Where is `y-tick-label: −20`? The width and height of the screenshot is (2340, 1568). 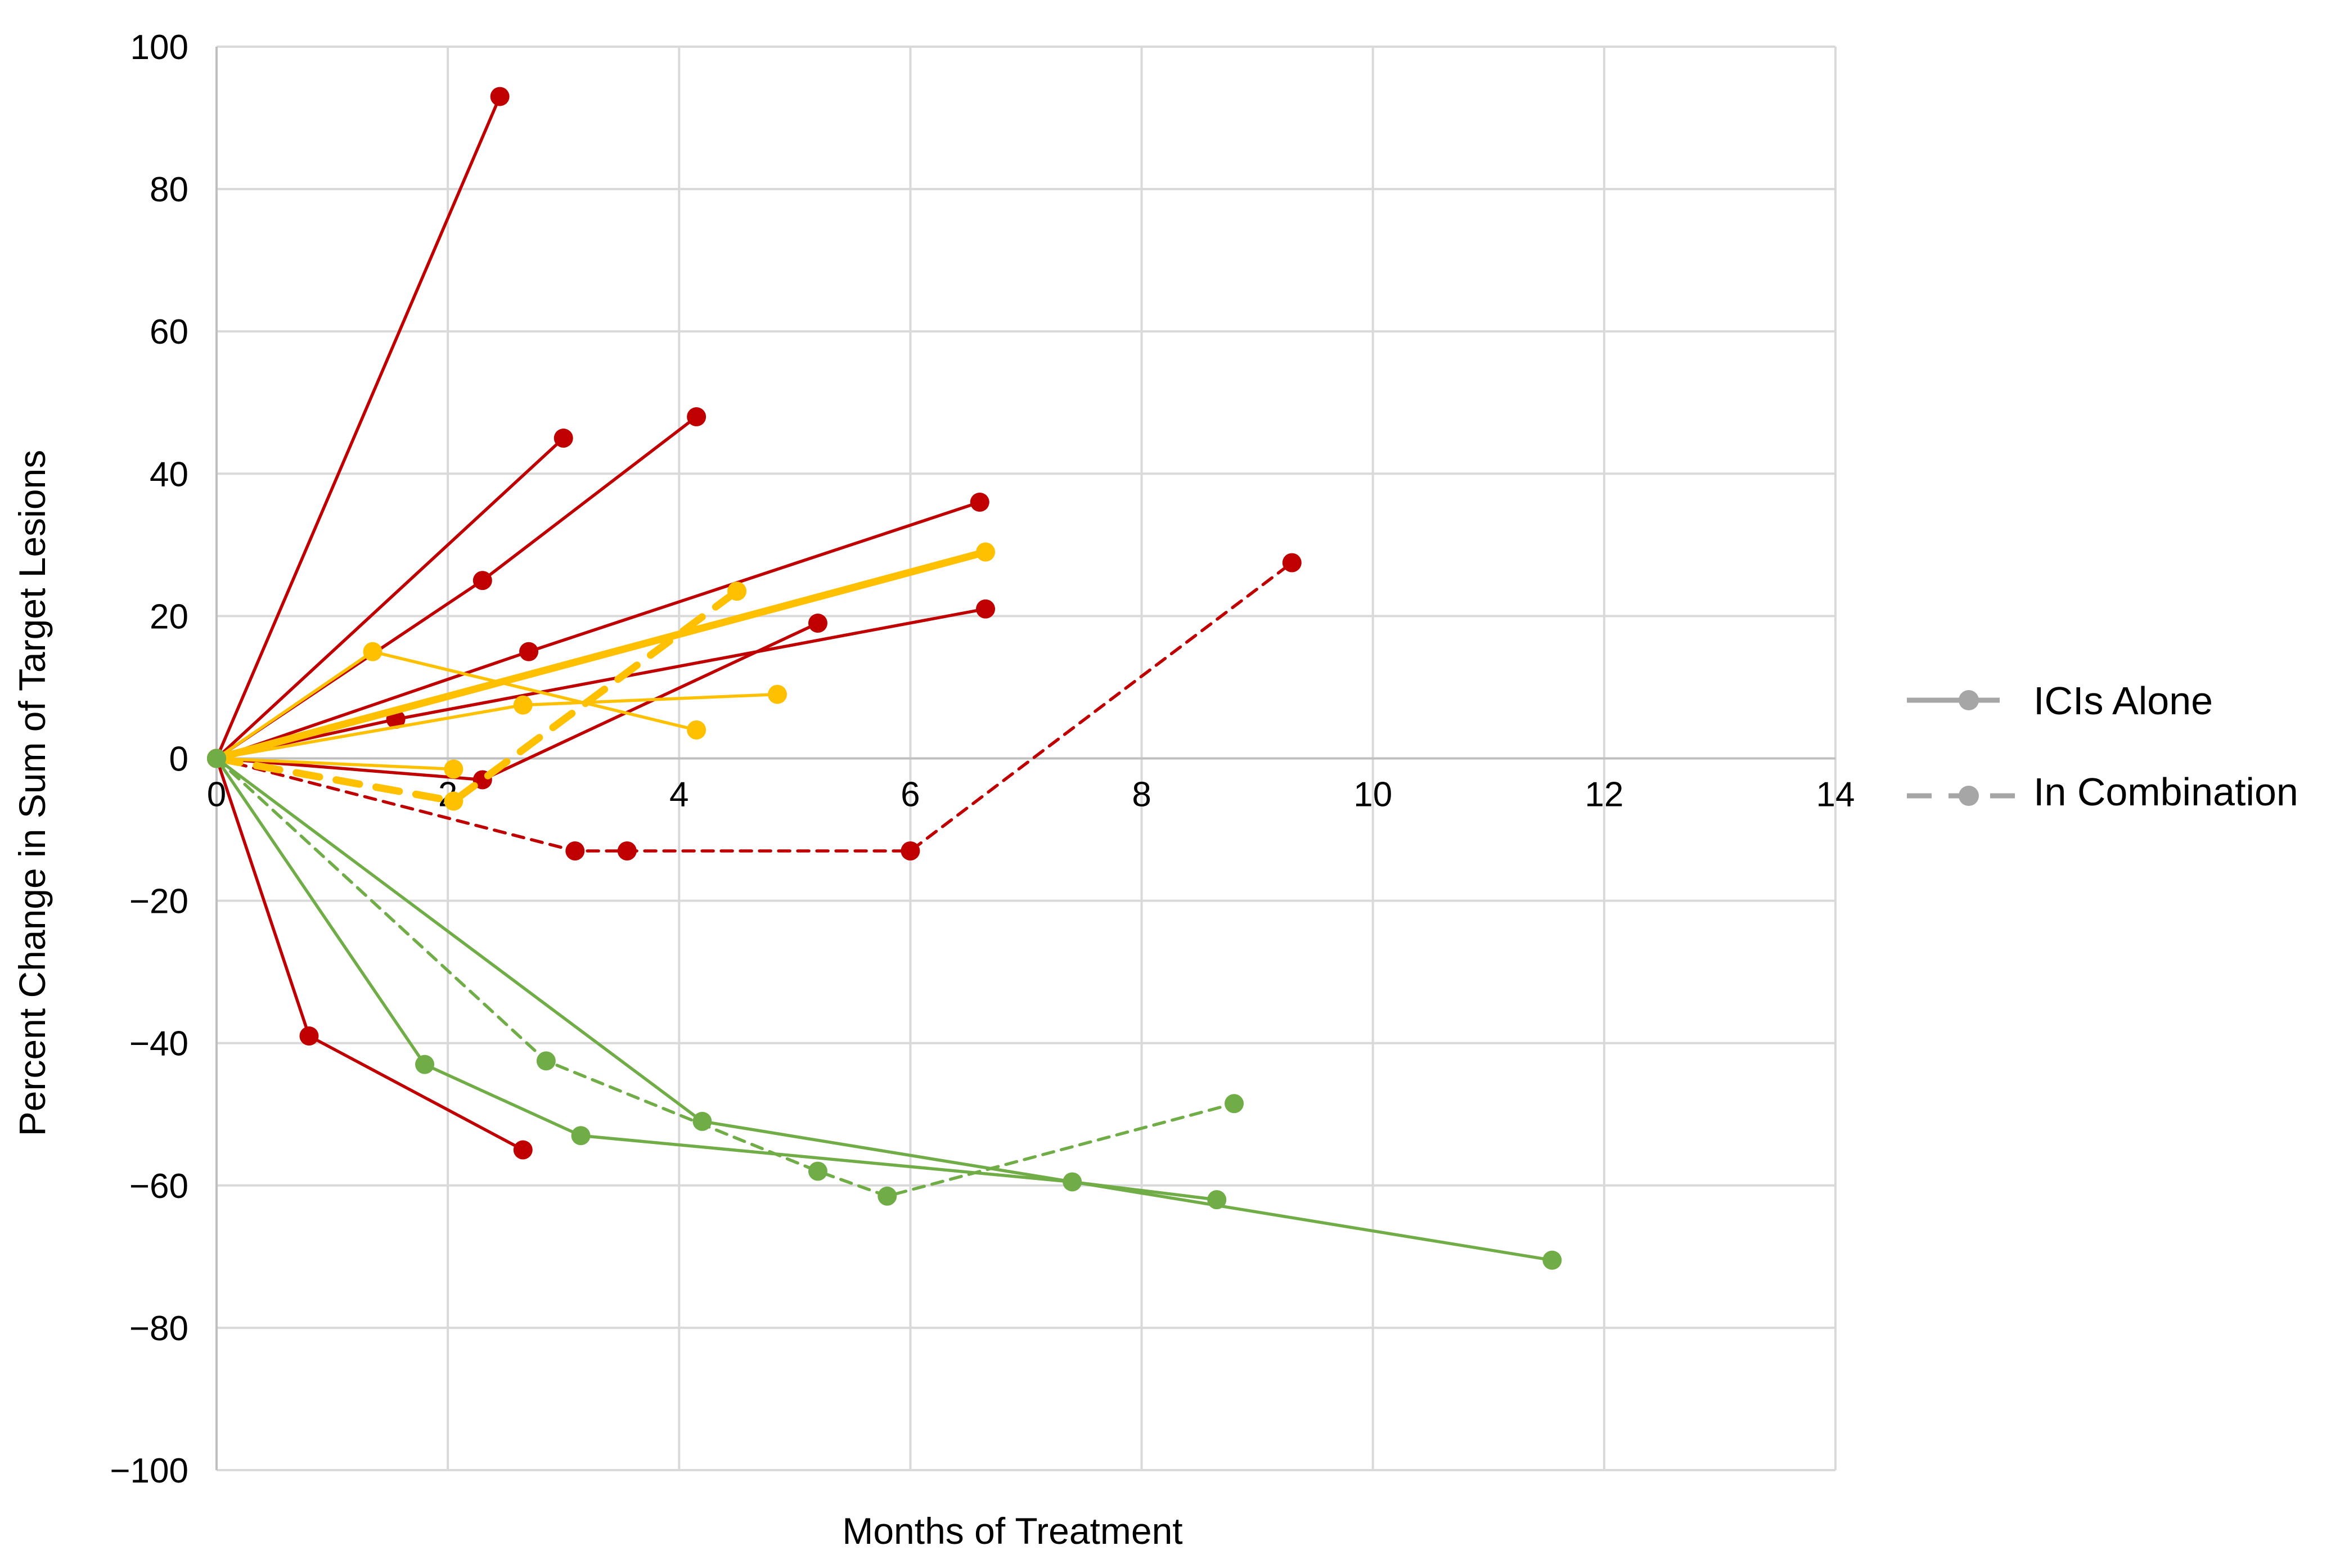 y-tick-label: −20 is located at coordinates (158, 901).